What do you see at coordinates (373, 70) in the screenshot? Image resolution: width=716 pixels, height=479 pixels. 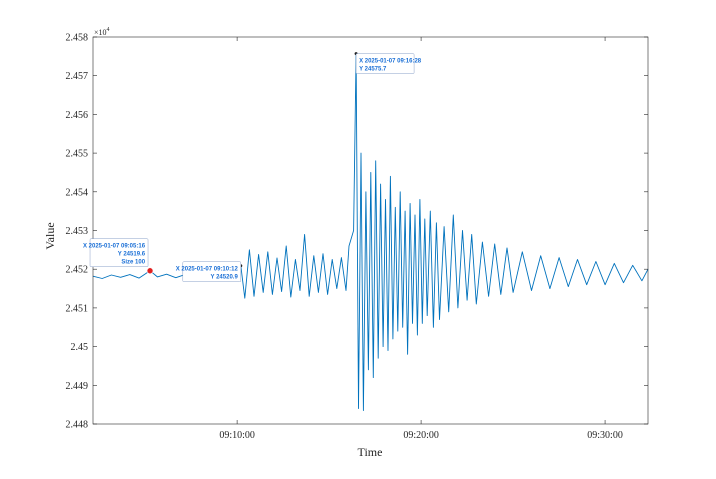 I see `datatip-3-line-2: Y 24575.7` at bounding box center [373, 70].